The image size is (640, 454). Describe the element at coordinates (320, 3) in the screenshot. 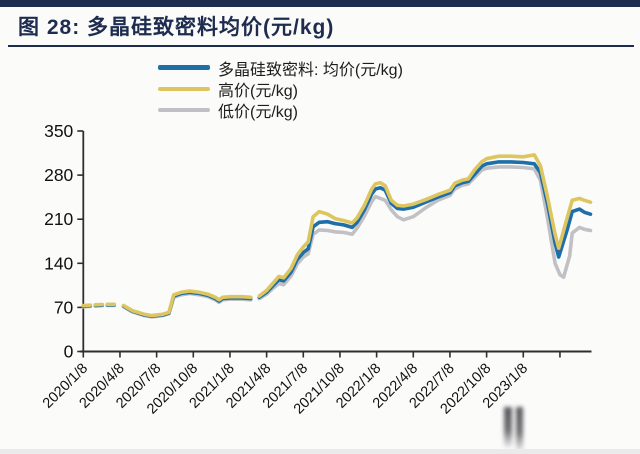

I see `top-accent-bar` at that location.